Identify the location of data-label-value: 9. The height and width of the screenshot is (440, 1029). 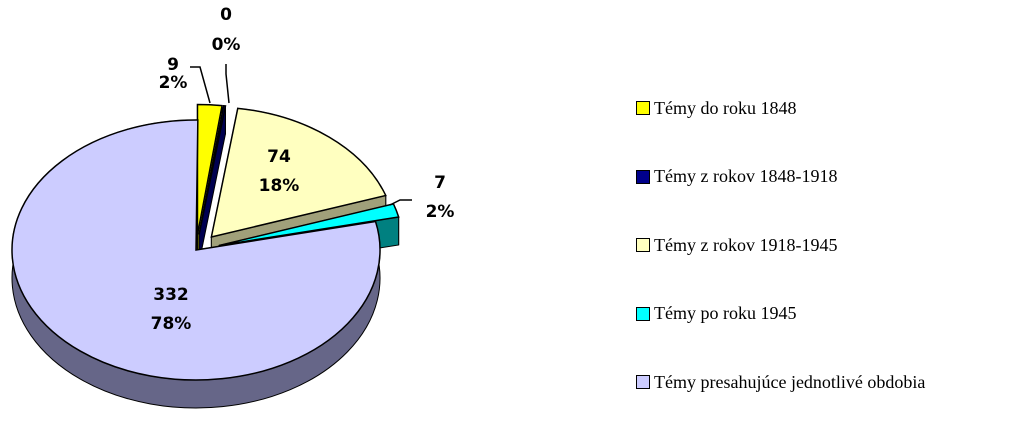
(173, 65).